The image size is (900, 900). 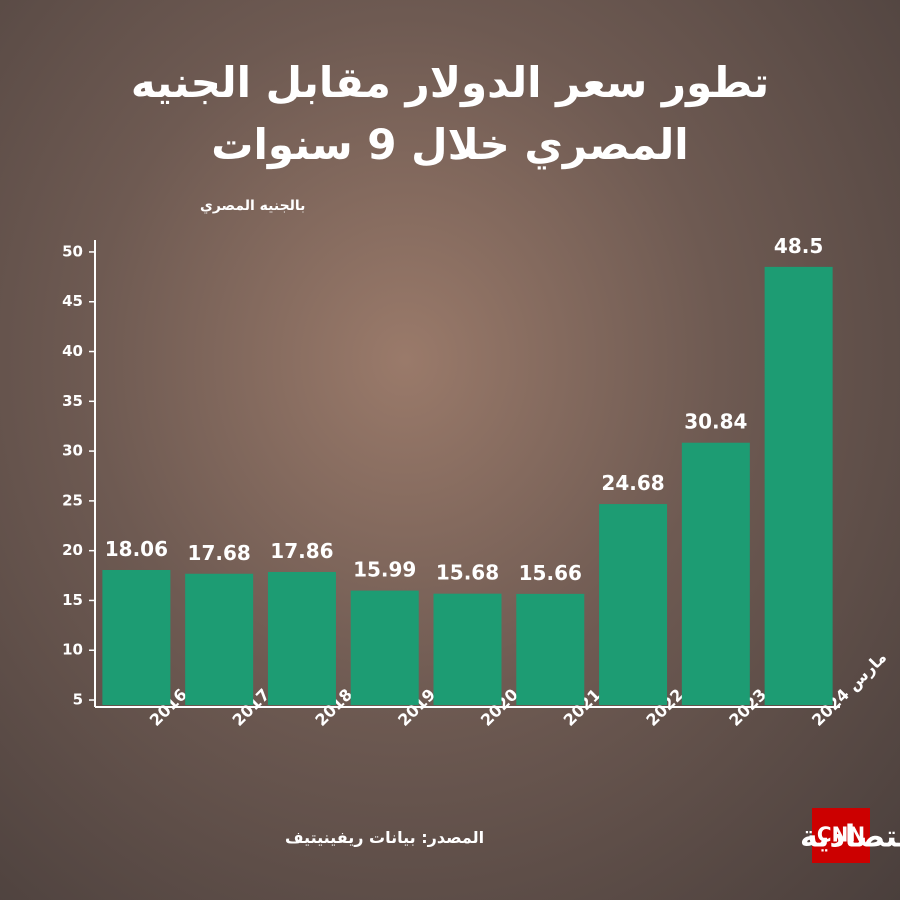 What do you see at coordinates (72, 550) in the screenshot?
I see `y-tick-label: 20` at bounding box center [72, 550].